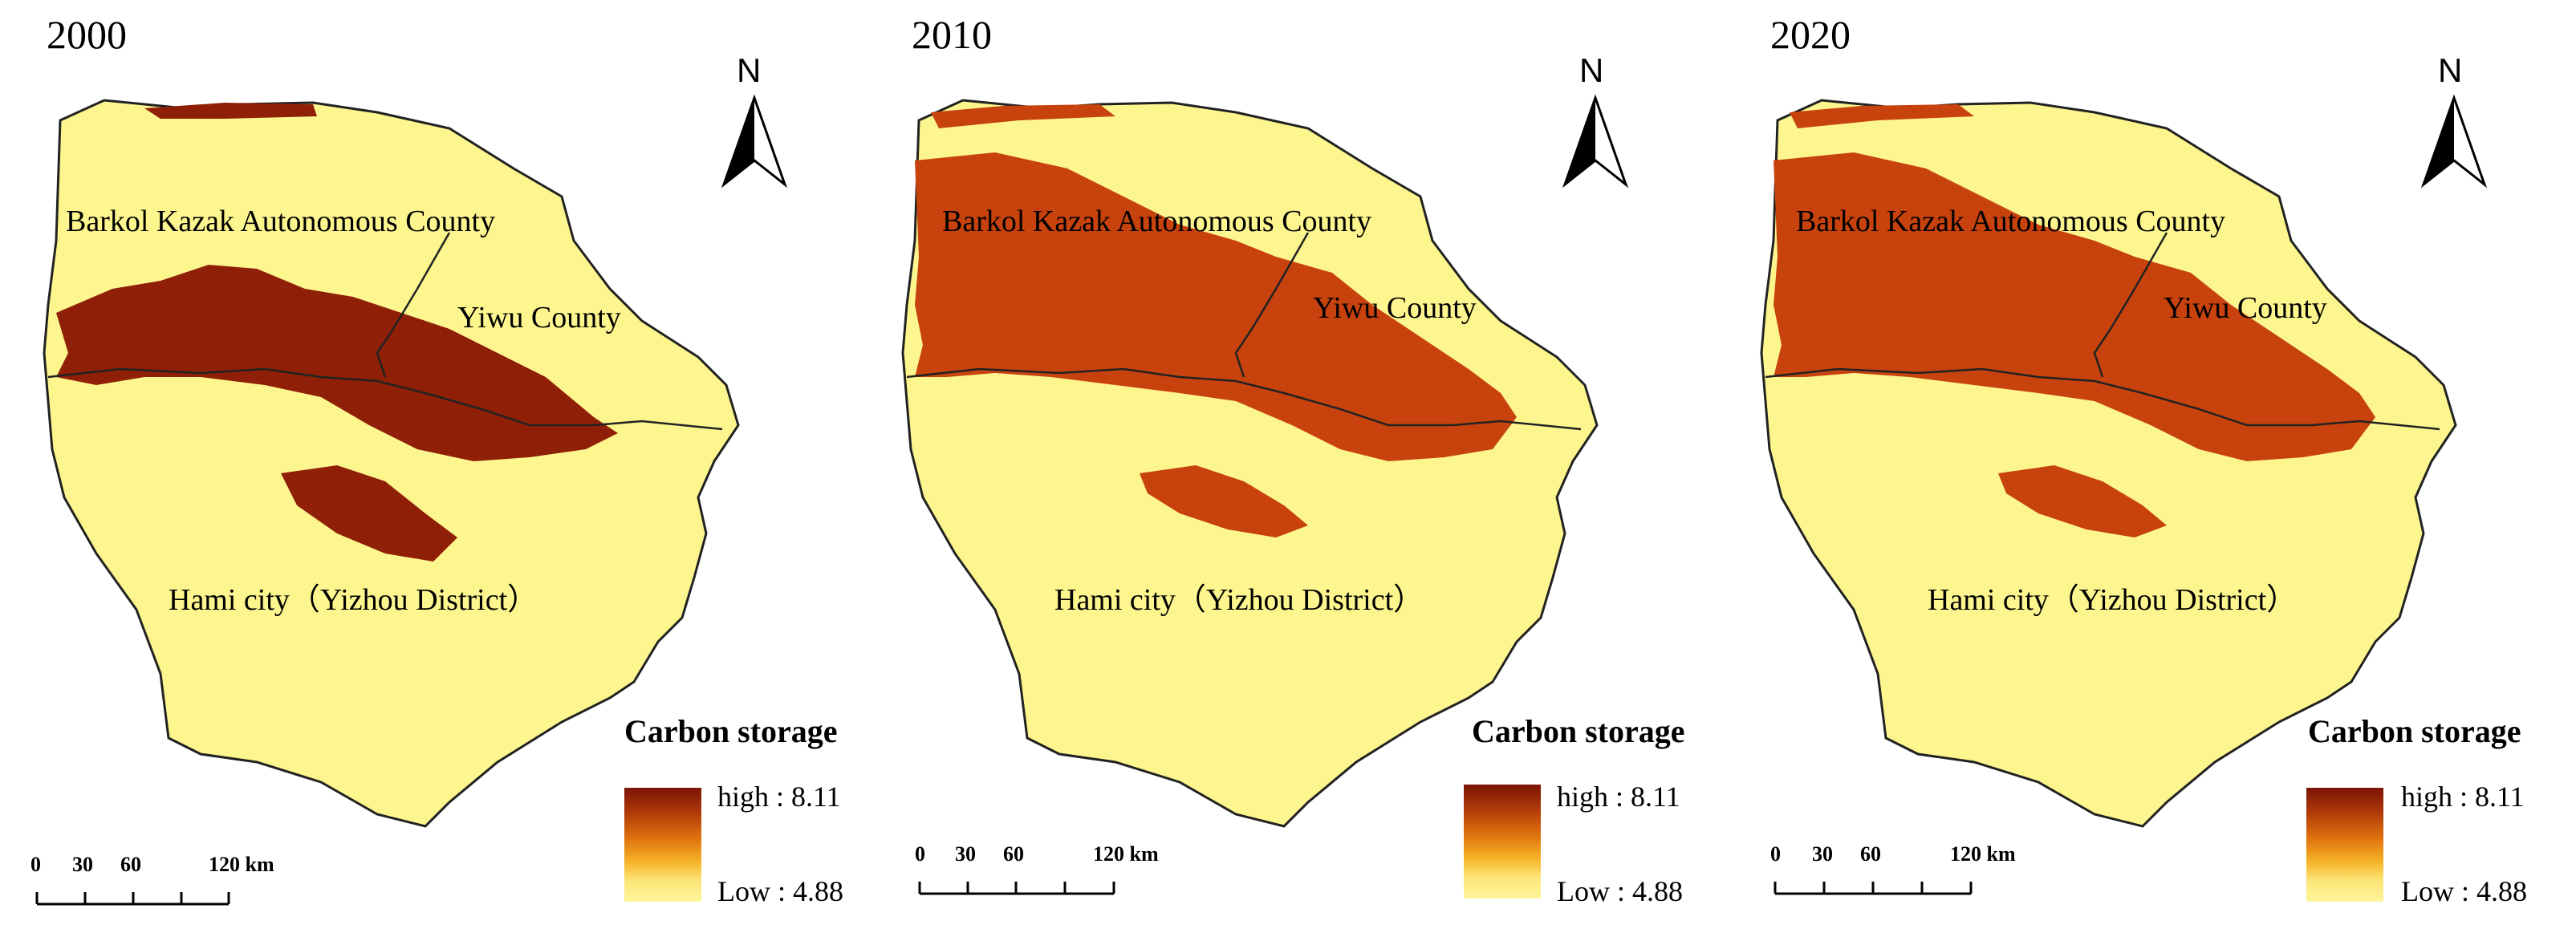 The height and width of the screenshot is (945, 2576). Describe the element at coordinates (1810, 34) in the screenshot. I see `year-title: 2020` at that location.